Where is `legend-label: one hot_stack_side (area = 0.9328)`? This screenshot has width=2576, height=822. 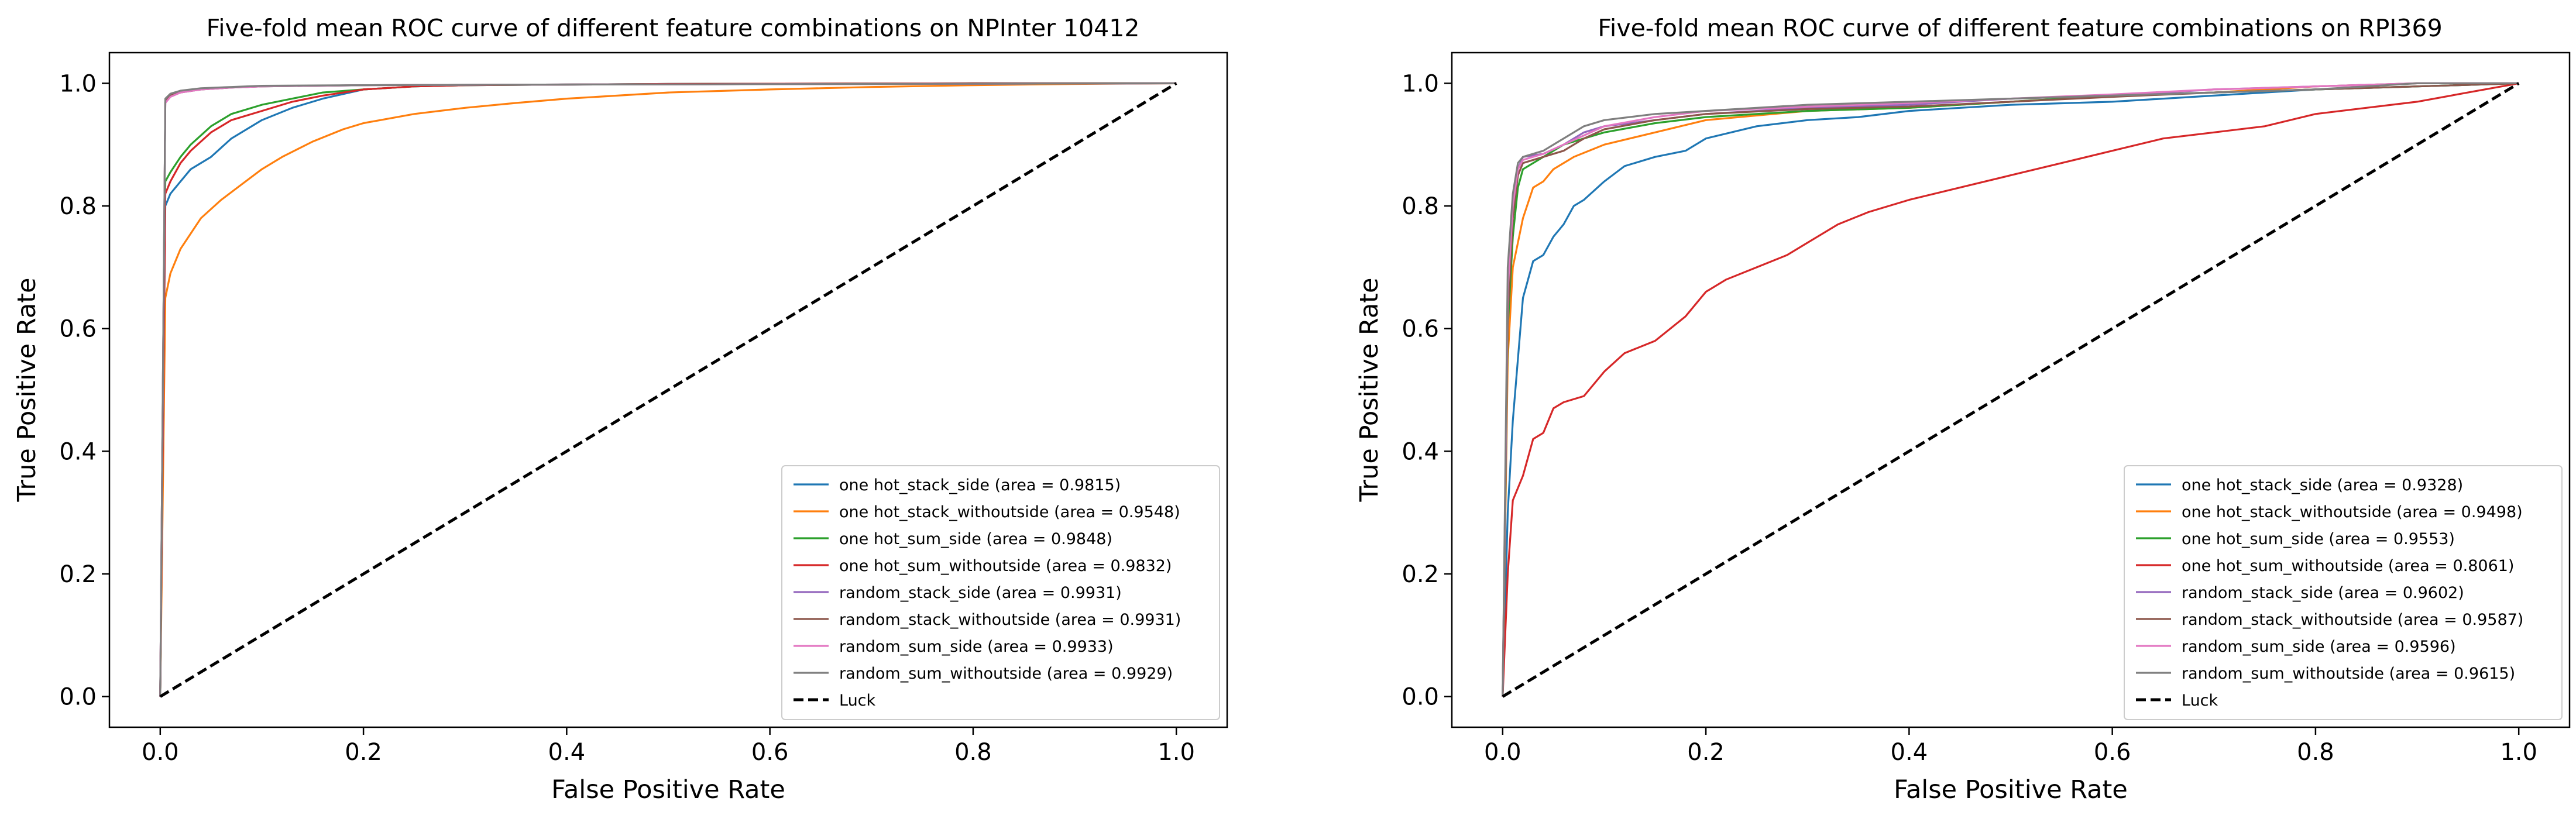
legend-label: one hot_stack_side (area = 0.9328) is located at coordinates (2322, 485).